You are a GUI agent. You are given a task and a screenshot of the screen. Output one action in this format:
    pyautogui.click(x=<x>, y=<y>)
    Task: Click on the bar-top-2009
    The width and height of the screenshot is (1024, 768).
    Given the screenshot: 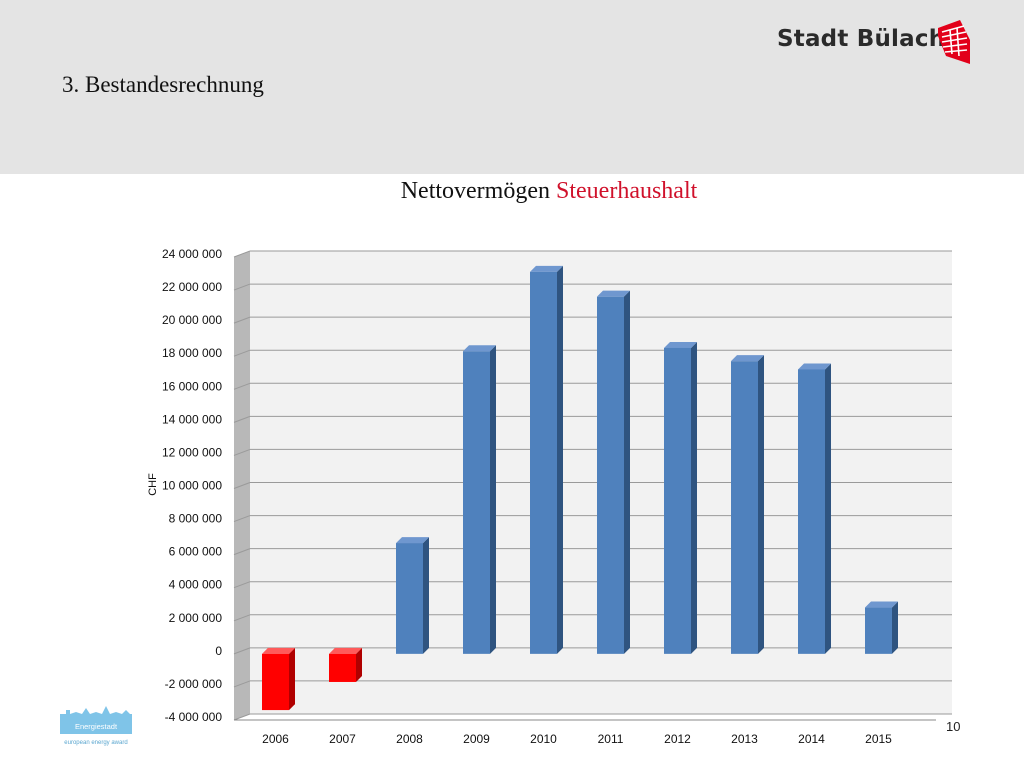 What is the action you would take?
    pyautogui.click(x=479, y=348)
    